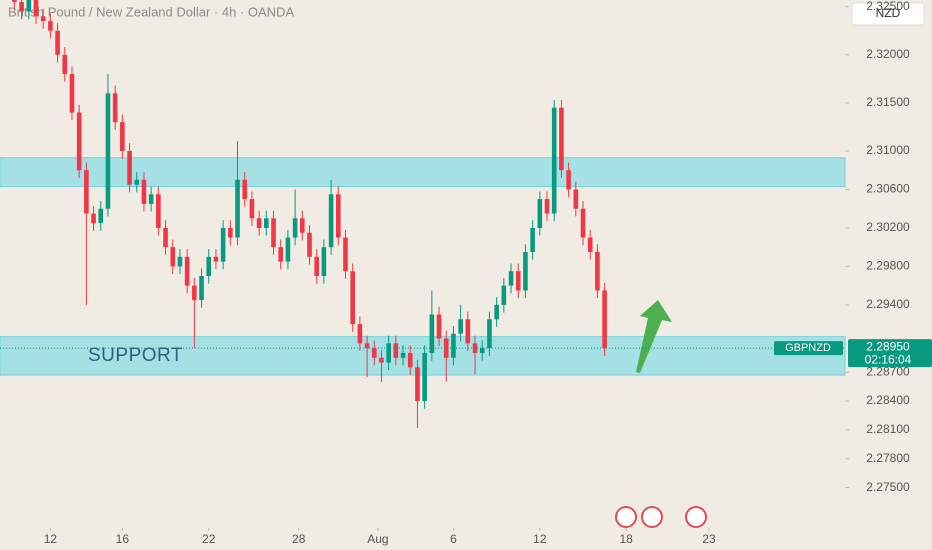 This screenshot has height=550, width=932. Describe the element at coordinates (888, 346) in the screenshot. I see `price-tag: 2.28950` at that location.